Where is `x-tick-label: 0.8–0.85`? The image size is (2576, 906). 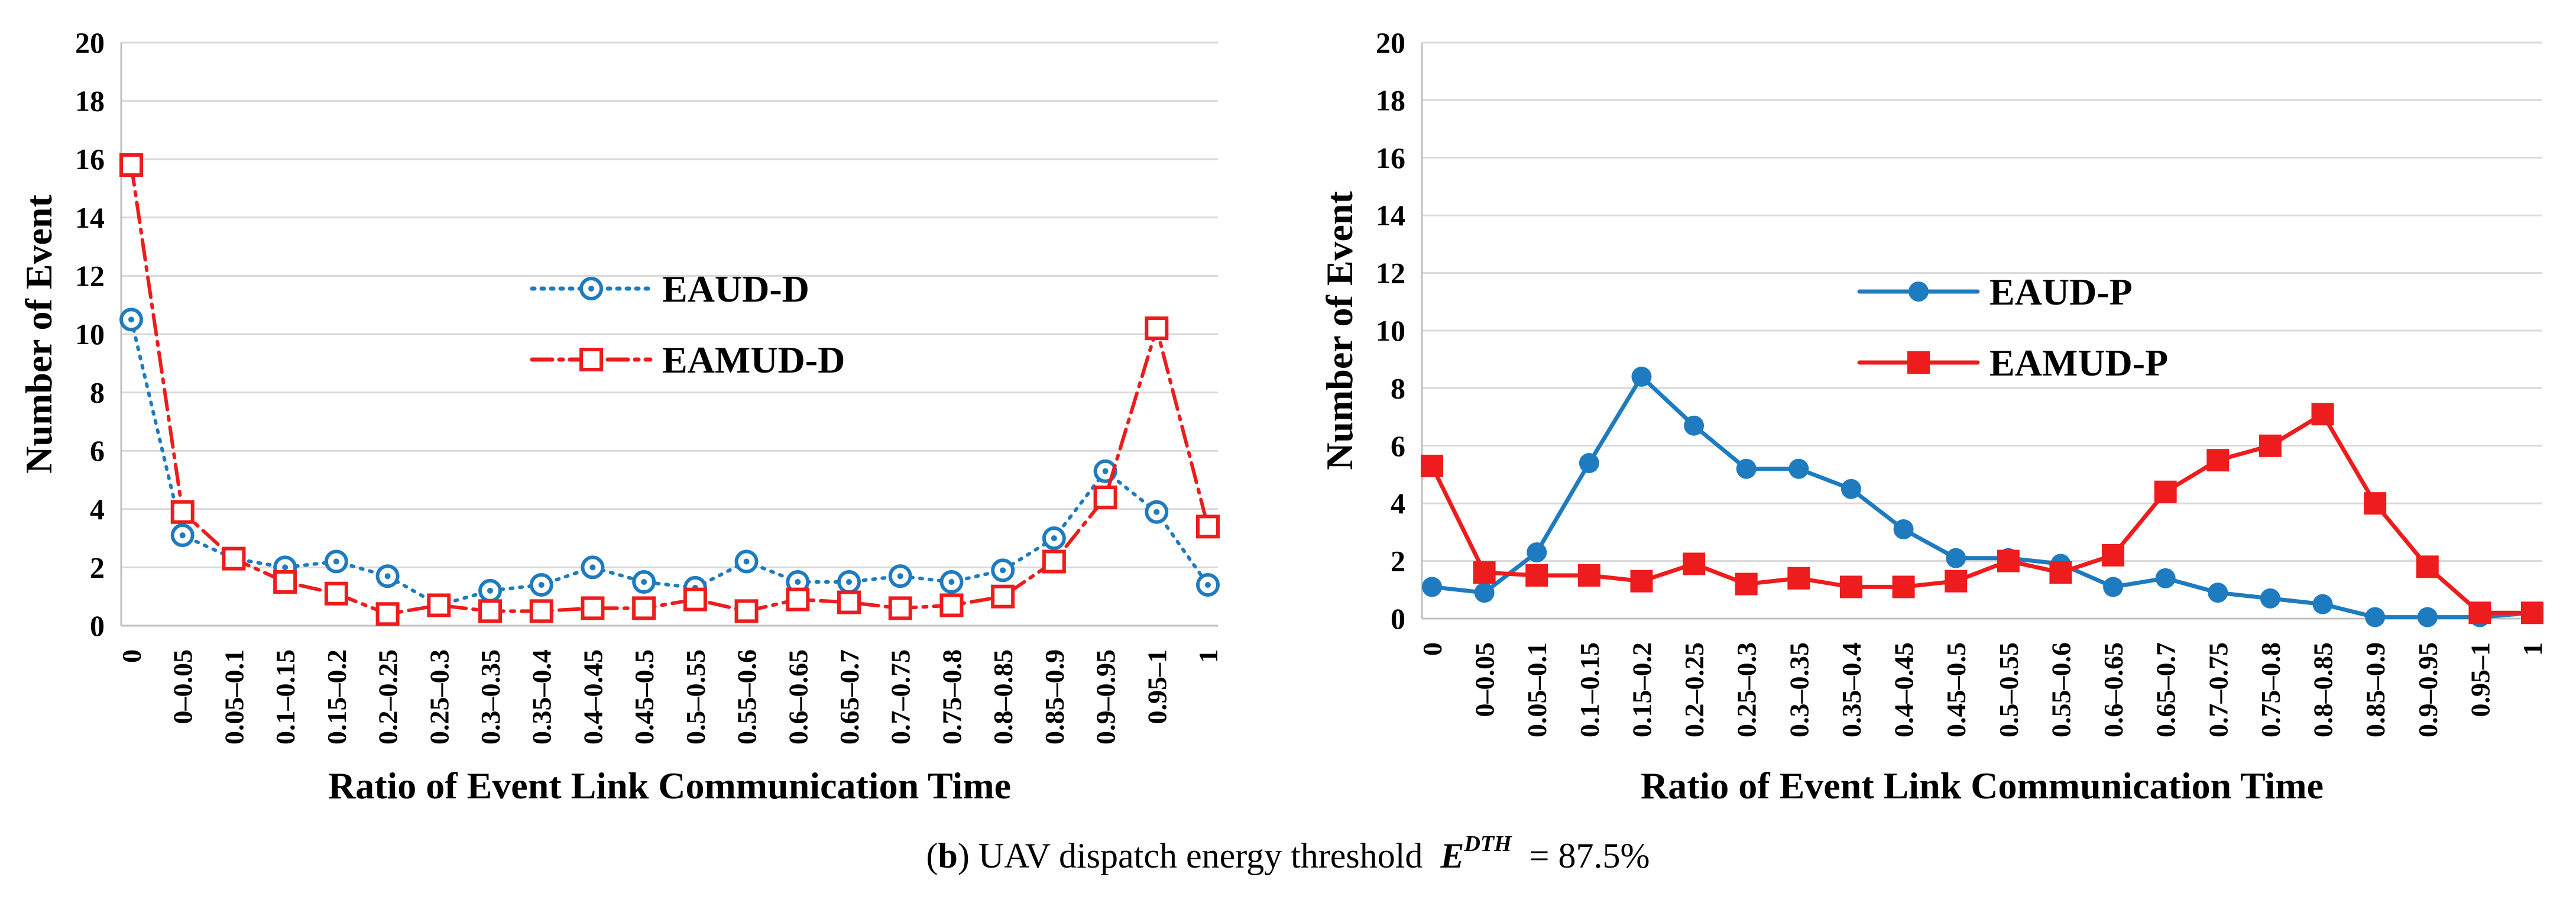
x-tick-label: 0.8–0.85 is located at coordinates (2323, 689).